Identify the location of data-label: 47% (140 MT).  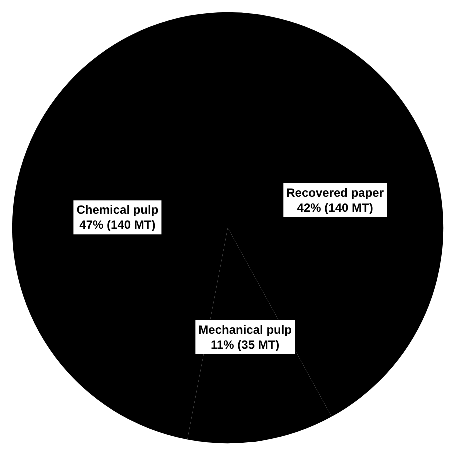
(118, 225).